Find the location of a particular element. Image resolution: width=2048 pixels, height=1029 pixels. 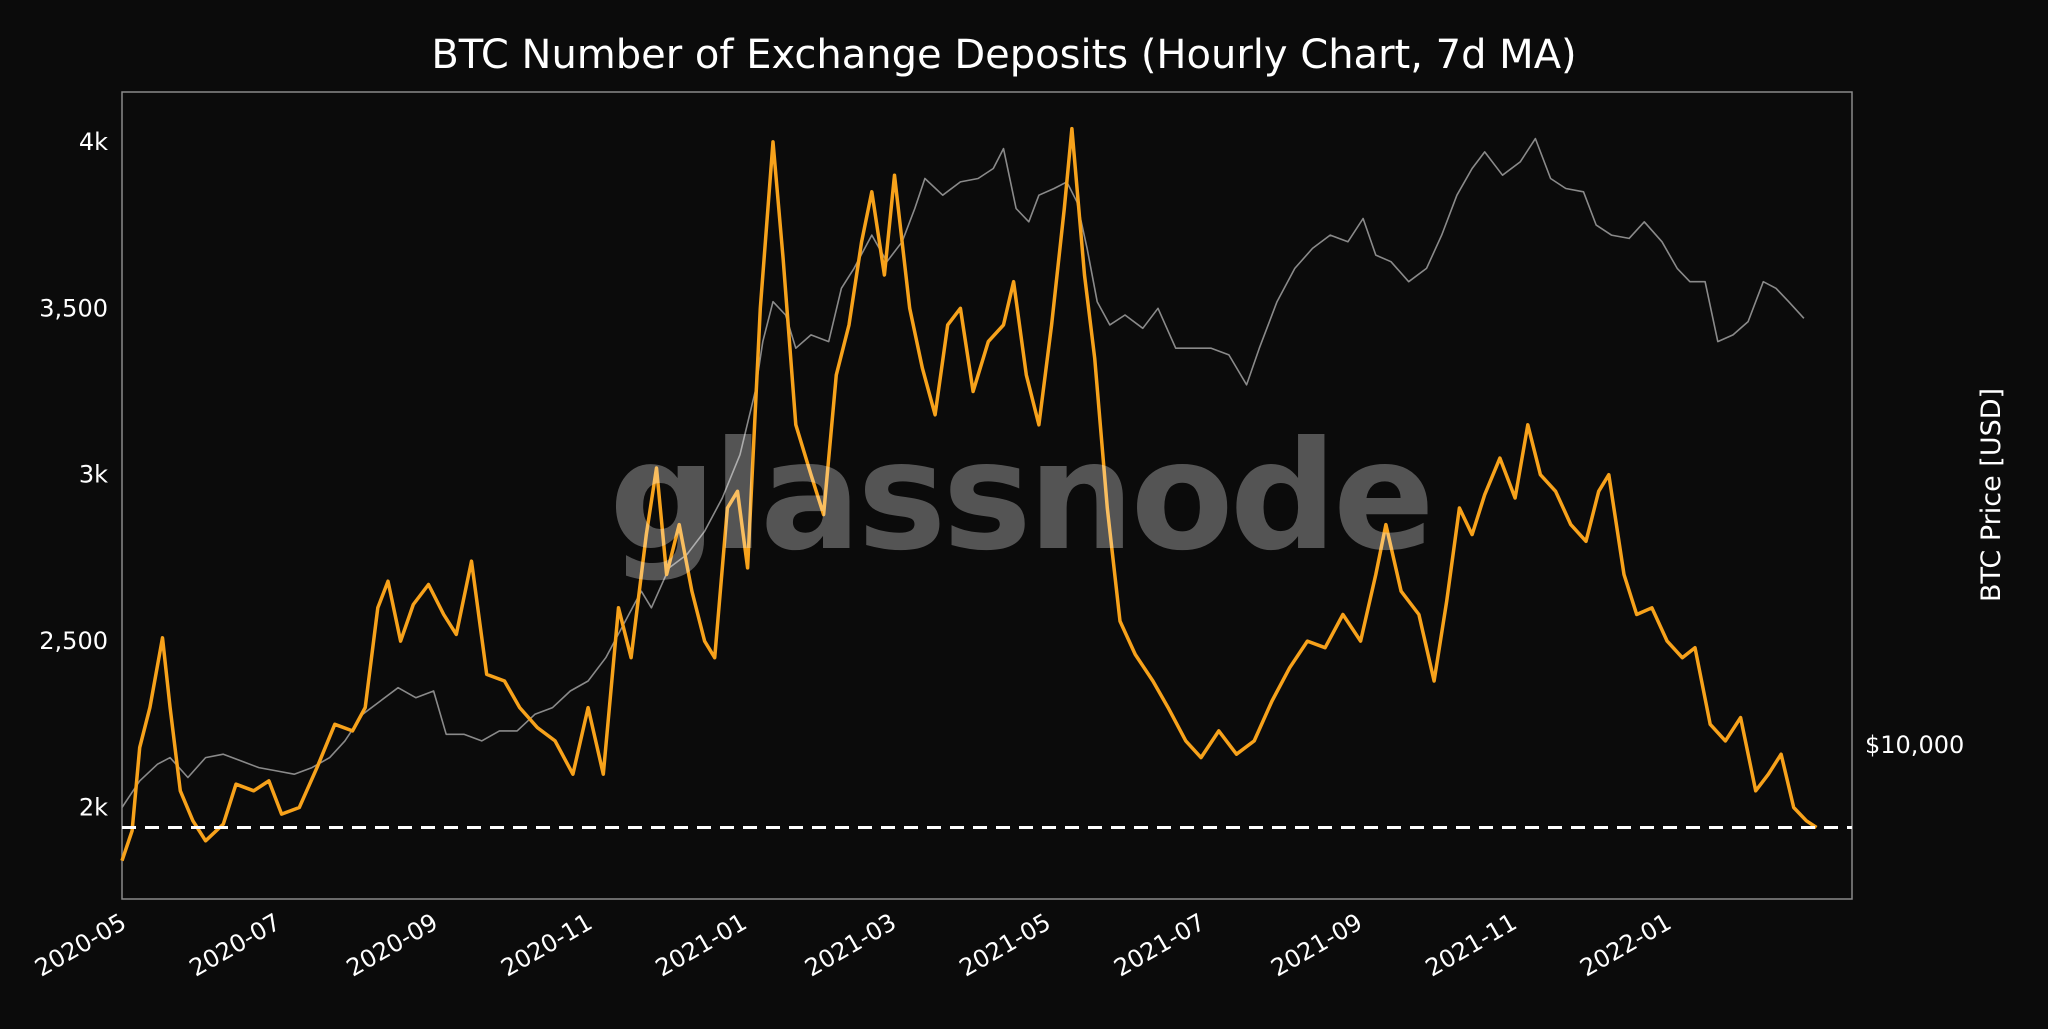

right-axis-tick: $10,000 is located at coordinates (1914, 745).